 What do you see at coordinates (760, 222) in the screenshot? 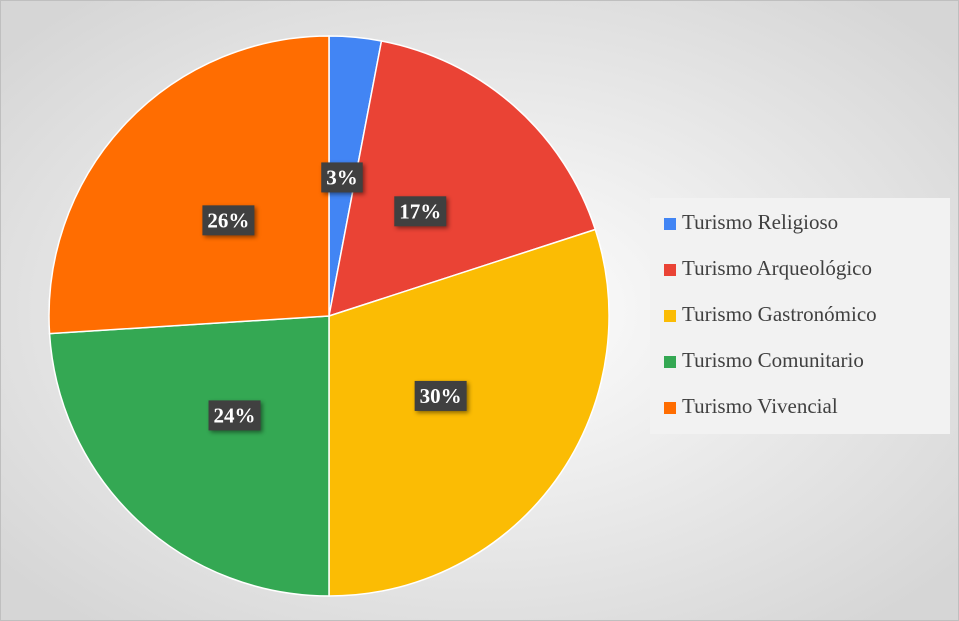
I see `legend-label: Turismo Religioso` at bounding box center [760, 222].